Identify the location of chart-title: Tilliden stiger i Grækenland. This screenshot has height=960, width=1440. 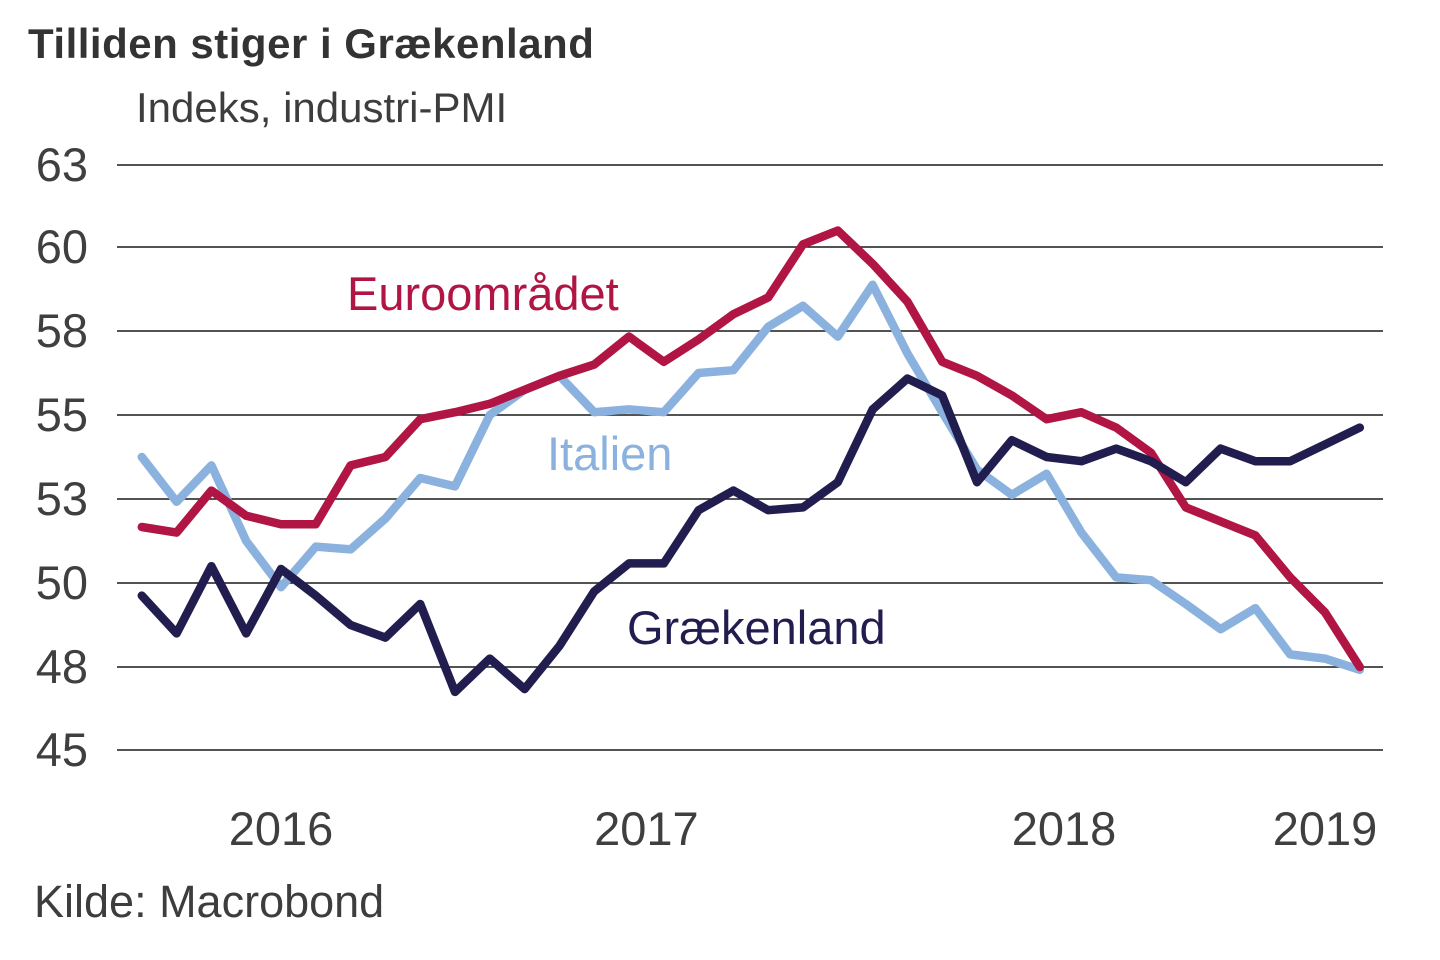
(311, 43).